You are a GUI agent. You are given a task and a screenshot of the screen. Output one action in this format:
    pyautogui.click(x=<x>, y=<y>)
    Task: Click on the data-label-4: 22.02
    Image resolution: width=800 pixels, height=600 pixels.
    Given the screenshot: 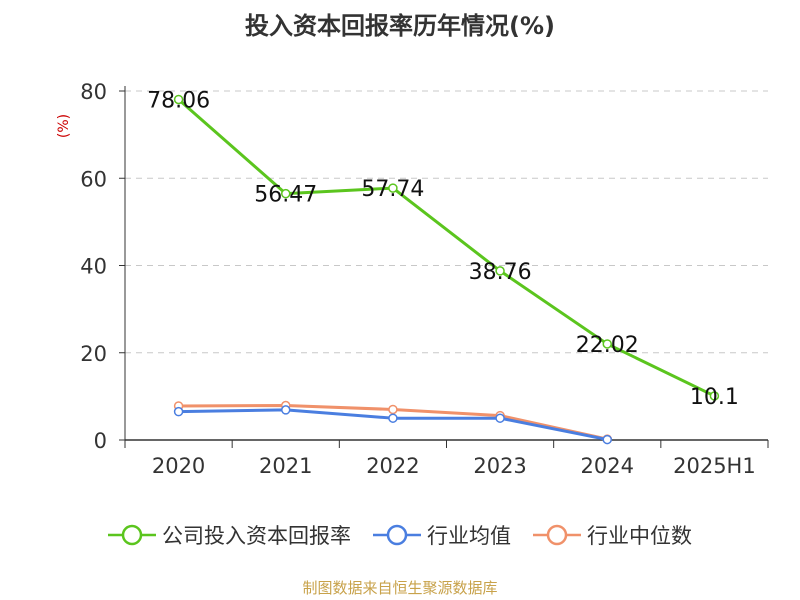 What is the action you would take?
    pyautogui.click(x=607, y=345)
    